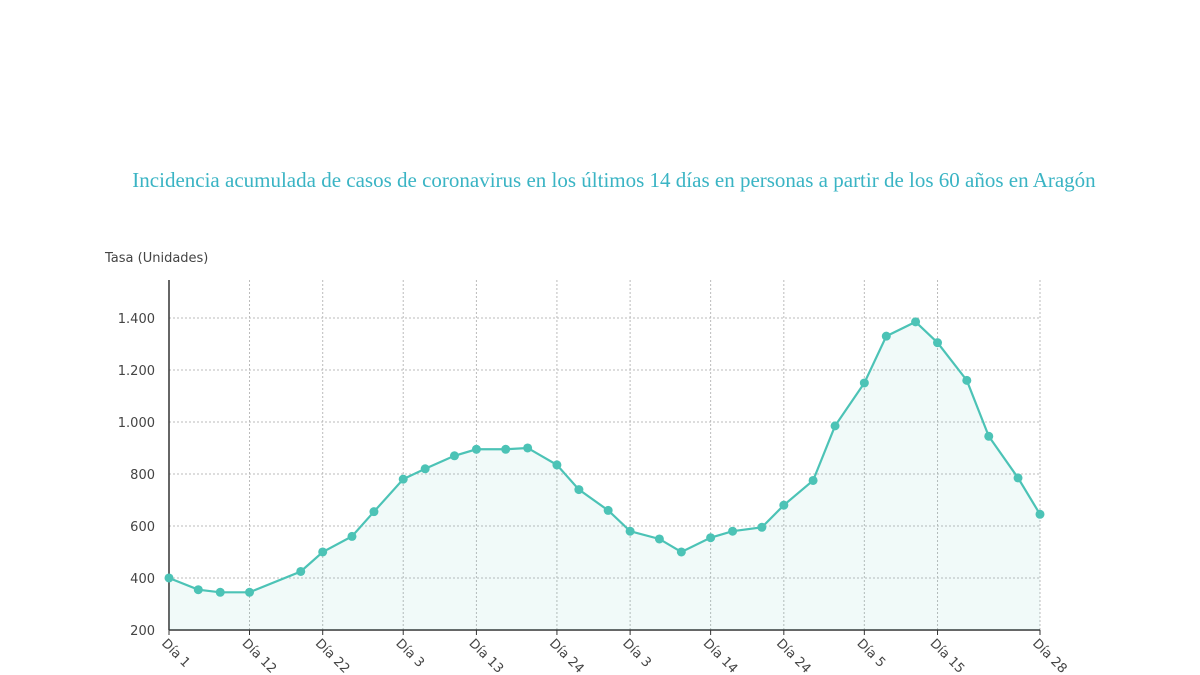 This screenshot has height=675, width=1200. What do you see at coordinates (486, 655) in the screenshot?
I see `x-tick-label: Día 13` at bounding box center [486, 655].